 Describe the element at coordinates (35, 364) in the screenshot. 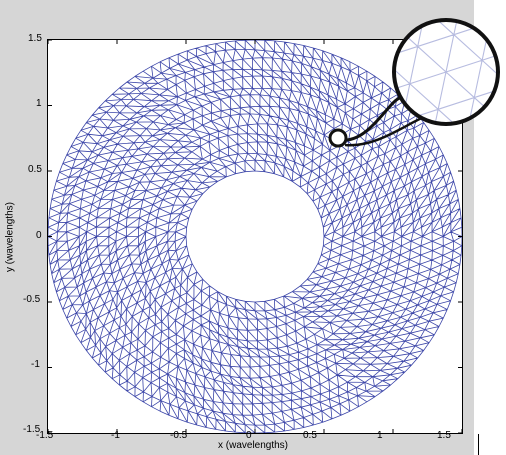

I see `y-tick-label: -1` at that location.